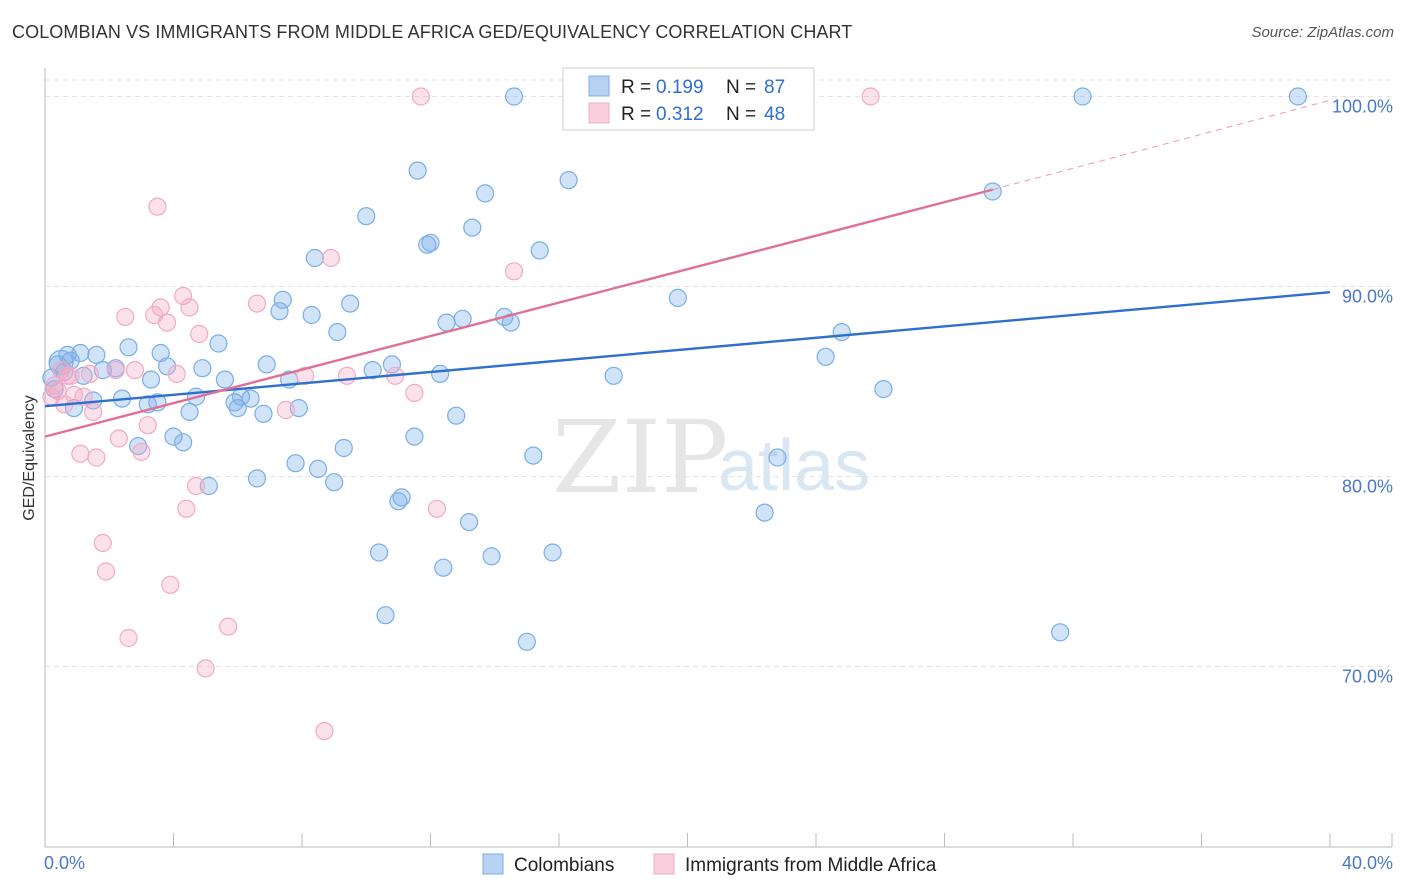 This screenshot has width=1406, height=892. Describe the element at coordinates (1322, 32) in the screenshot. I see `source-label: Source: ZipAtlas.com` at that location.